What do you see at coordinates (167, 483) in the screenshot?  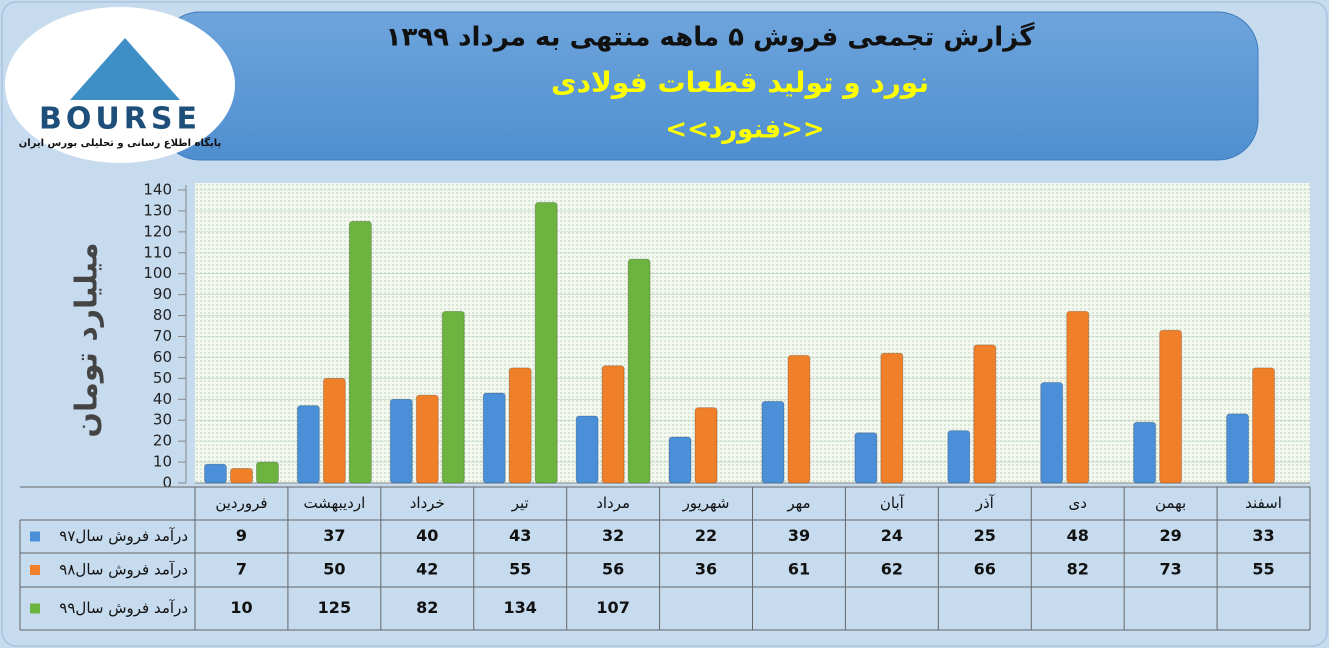 I see `y-tick-label: 0` at bounding box center [167, 483].